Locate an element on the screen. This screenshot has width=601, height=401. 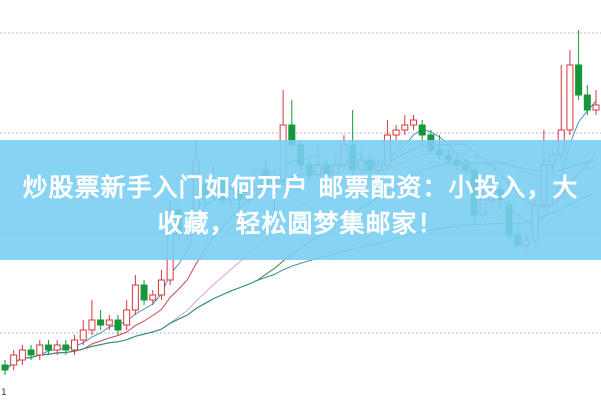
banner-title-line-2: 收藏，轻松圆梦集邮家！ is located at coordinates (300, 223).